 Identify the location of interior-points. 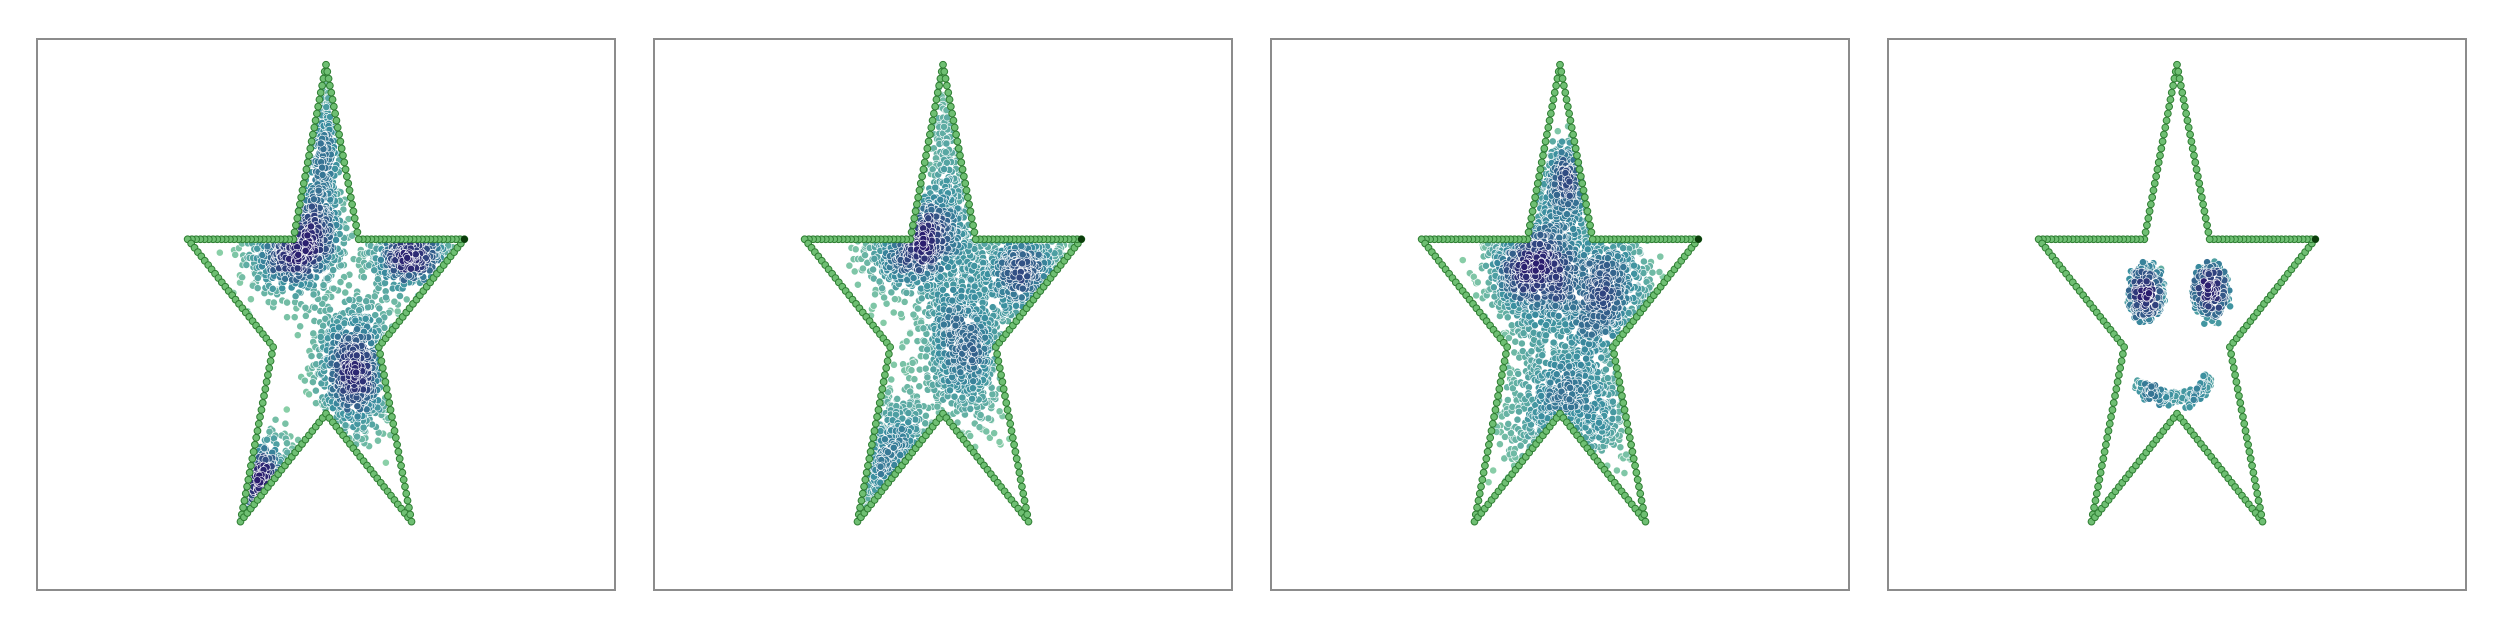
(961, 297).